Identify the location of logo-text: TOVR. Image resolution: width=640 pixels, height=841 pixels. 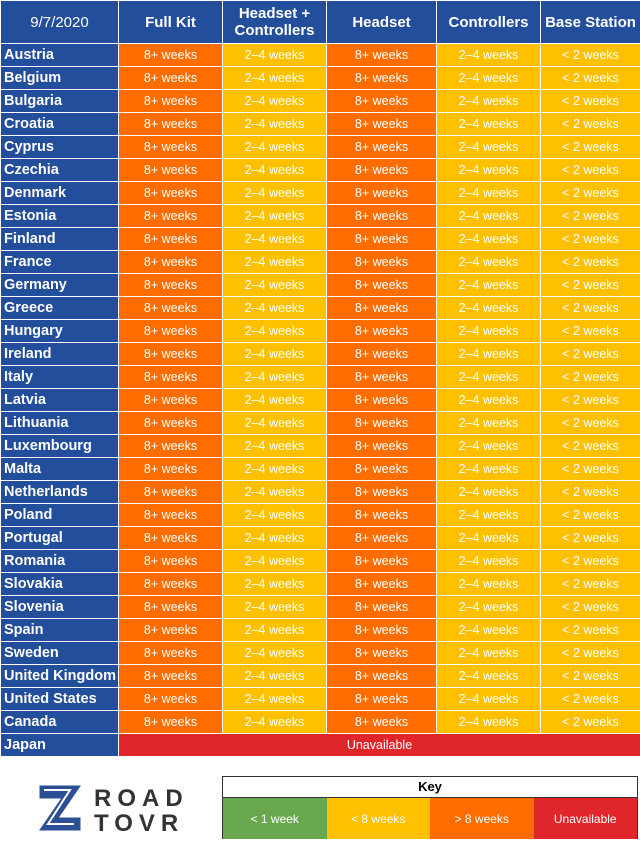
(139, 822).